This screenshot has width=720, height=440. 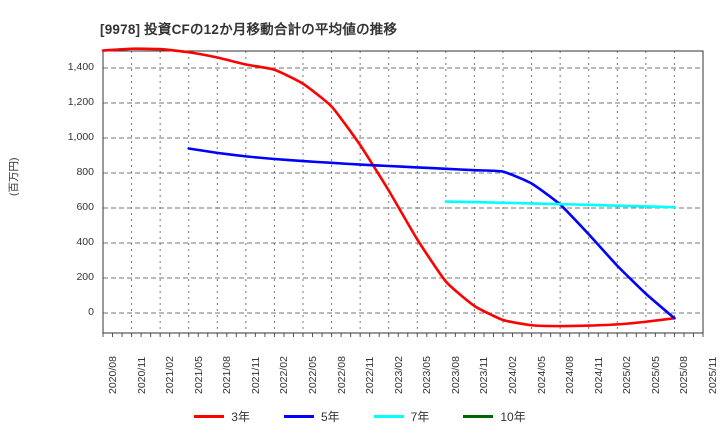 I want to click on y-tick-label: 800, so click(x=85, y=172).